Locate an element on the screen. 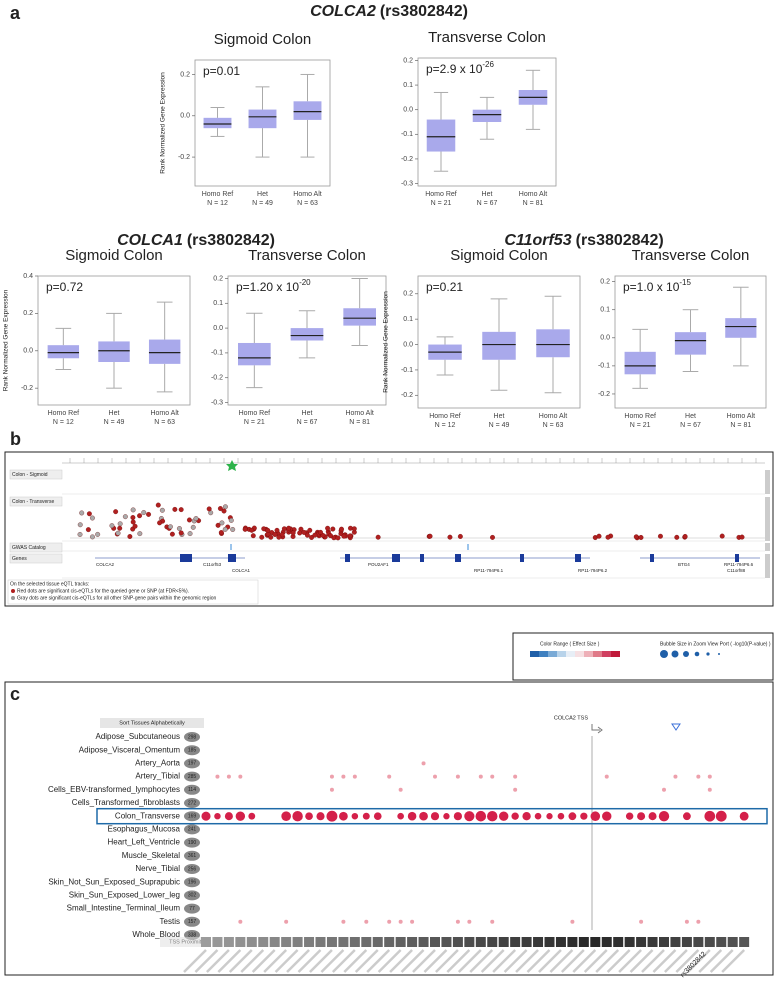  sort-button is located at coordinates (152, 723).